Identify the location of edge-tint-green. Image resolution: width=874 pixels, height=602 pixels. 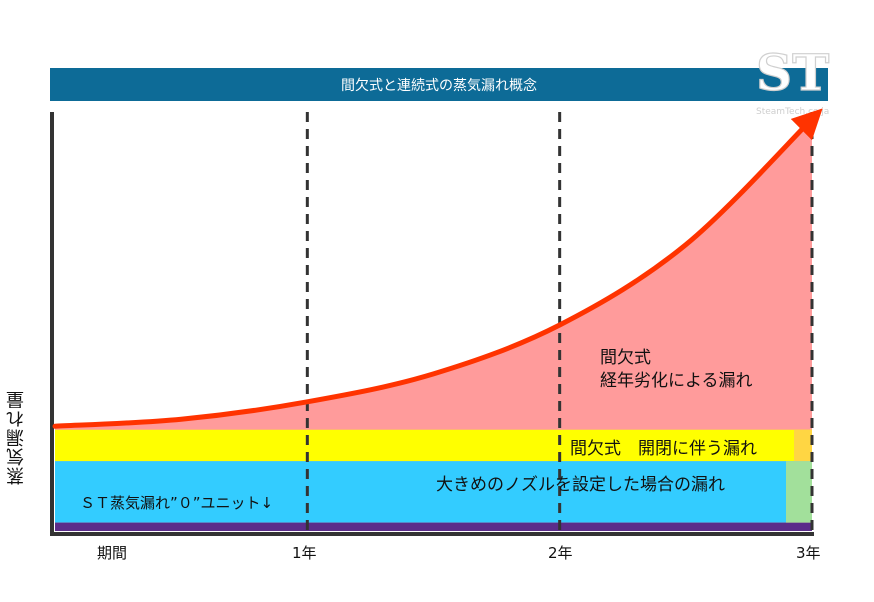
(799, 492).